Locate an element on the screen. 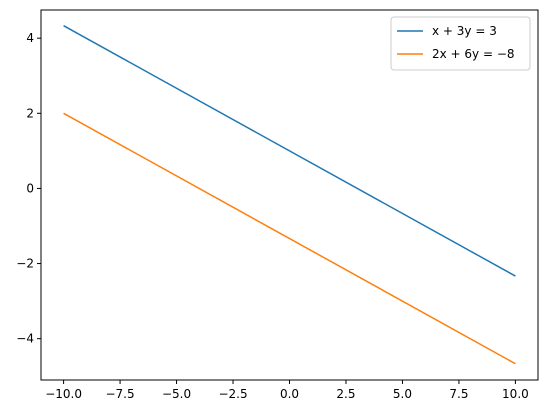  x-tick-label: −10.0 is located at coordinates (63, 394).